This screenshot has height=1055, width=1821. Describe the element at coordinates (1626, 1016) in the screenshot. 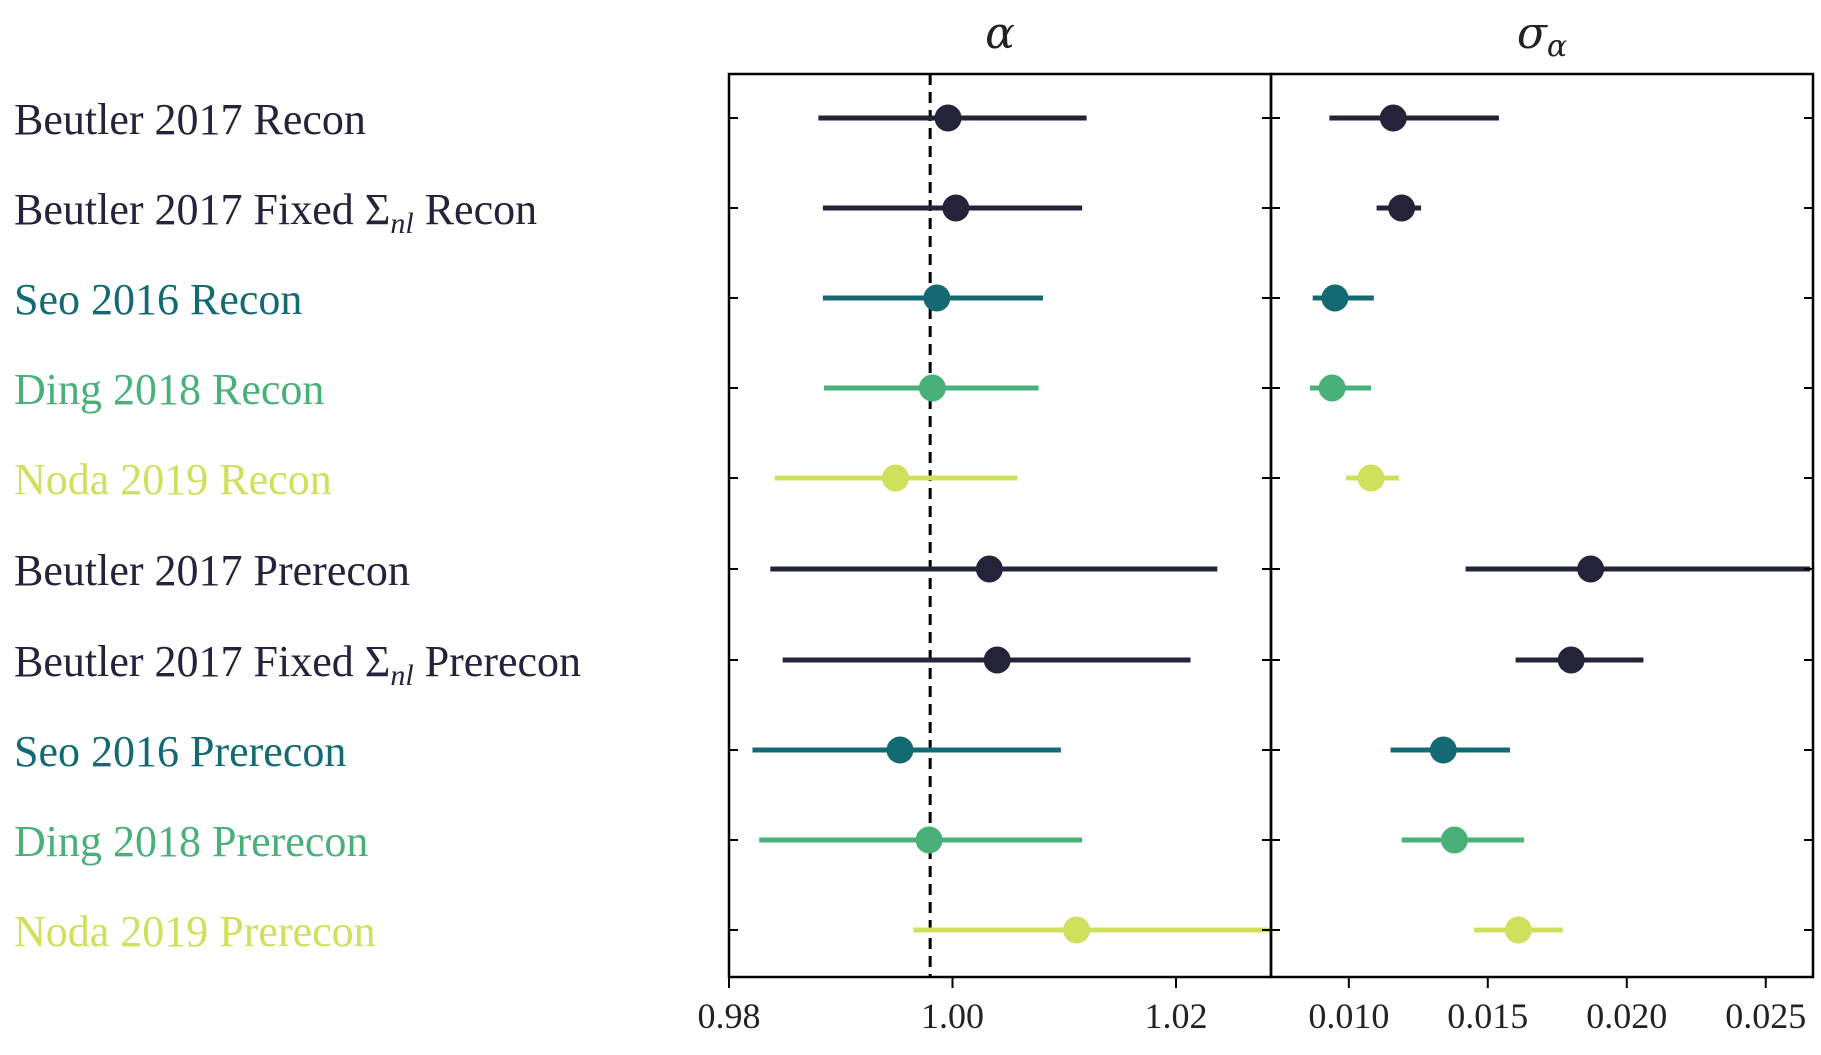

I see `x-tick-label: 0.020` at that location.